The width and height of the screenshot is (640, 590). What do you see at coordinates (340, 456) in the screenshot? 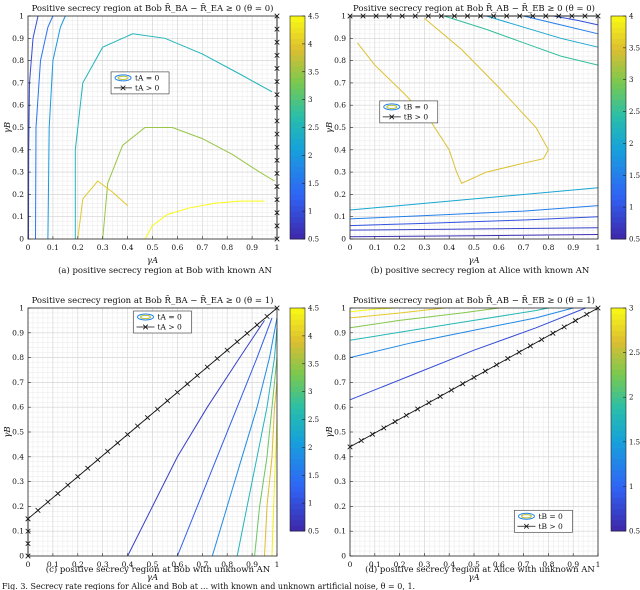
I see `y-tick-label: 0.4` at bounding box center [340, 456].